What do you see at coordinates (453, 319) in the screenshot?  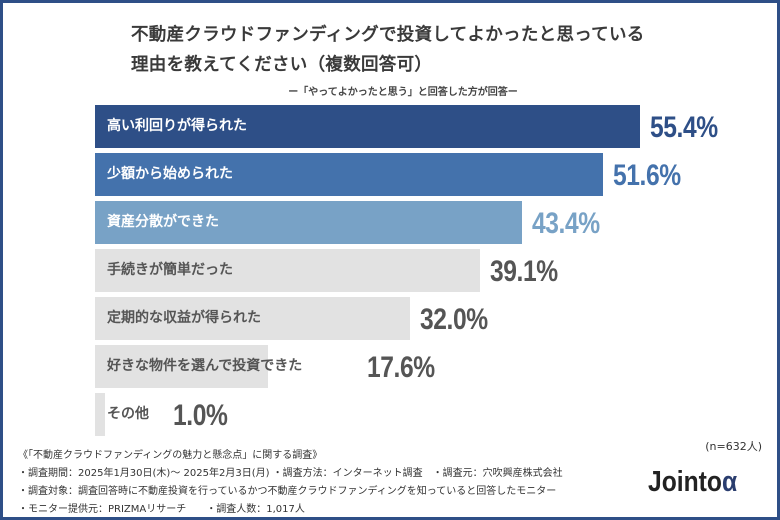 I see `value-label: 32.0%` at bounding box center [453, 319].